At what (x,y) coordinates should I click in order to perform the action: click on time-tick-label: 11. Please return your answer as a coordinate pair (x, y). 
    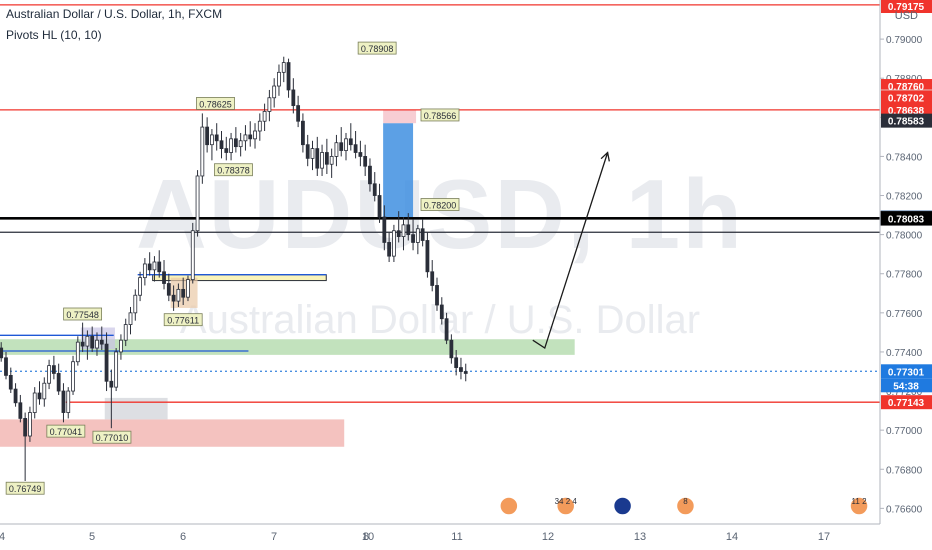
    Looking at the image, I should click on (456, 537).